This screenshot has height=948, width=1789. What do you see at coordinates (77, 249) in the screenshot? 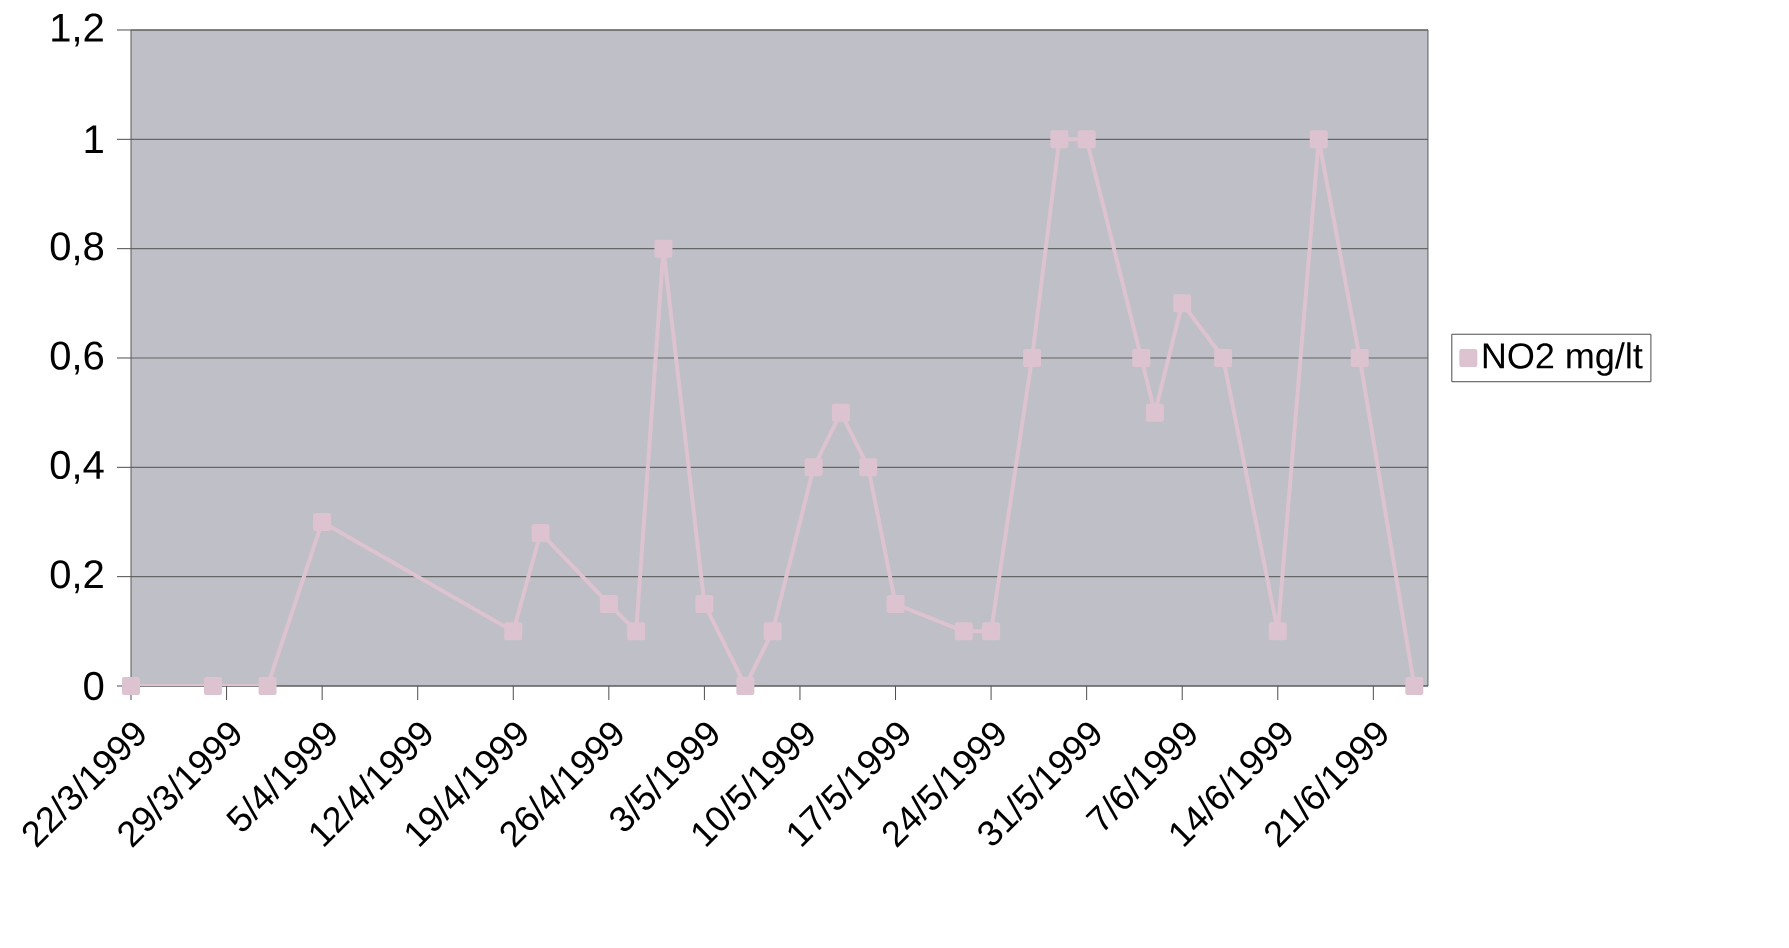
I see `y-tick-label: 0,8` at bounding box center [77, 249].